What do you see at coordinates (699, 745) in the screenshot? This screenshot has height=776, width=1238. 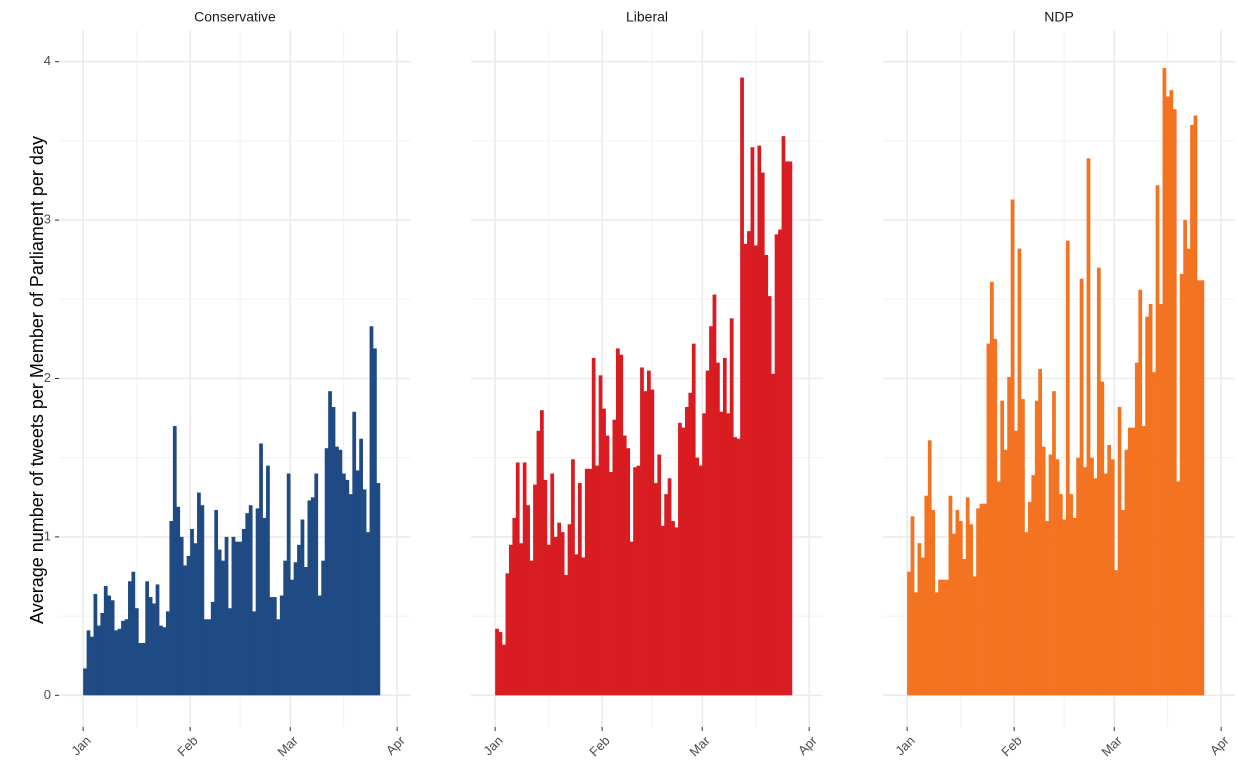 I see `x-tick-label: Mar` at bounding box center [699, 745].